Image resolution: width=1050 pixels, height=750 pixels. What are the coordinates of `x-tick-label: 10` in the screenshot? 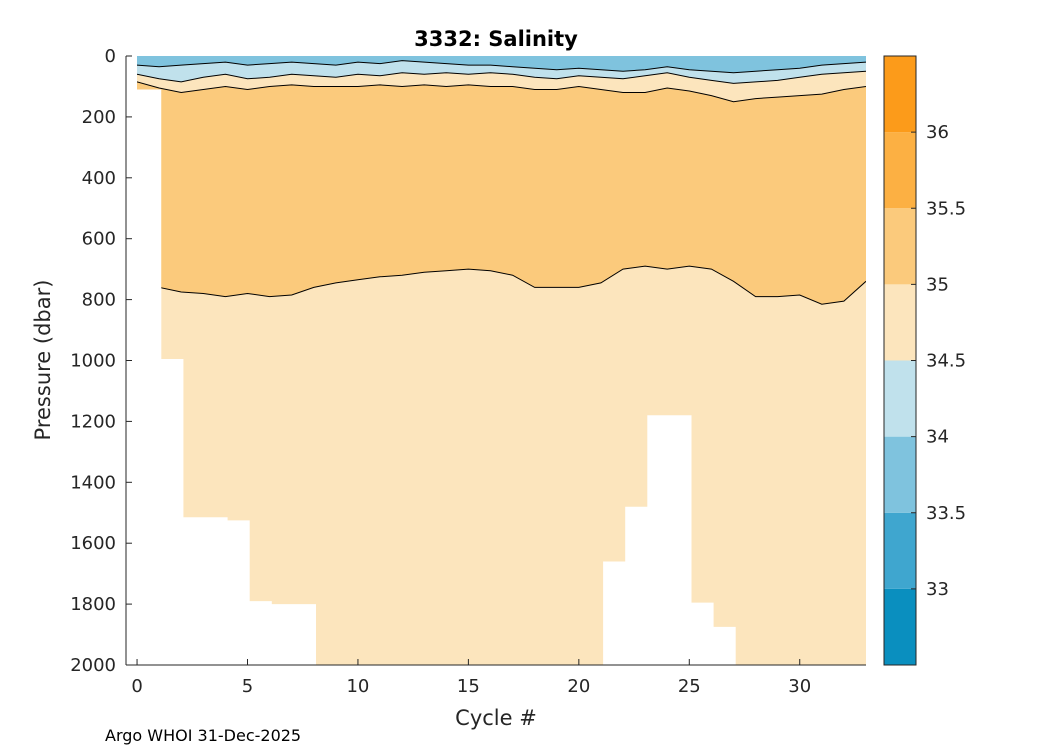 It's located at (357, 686).